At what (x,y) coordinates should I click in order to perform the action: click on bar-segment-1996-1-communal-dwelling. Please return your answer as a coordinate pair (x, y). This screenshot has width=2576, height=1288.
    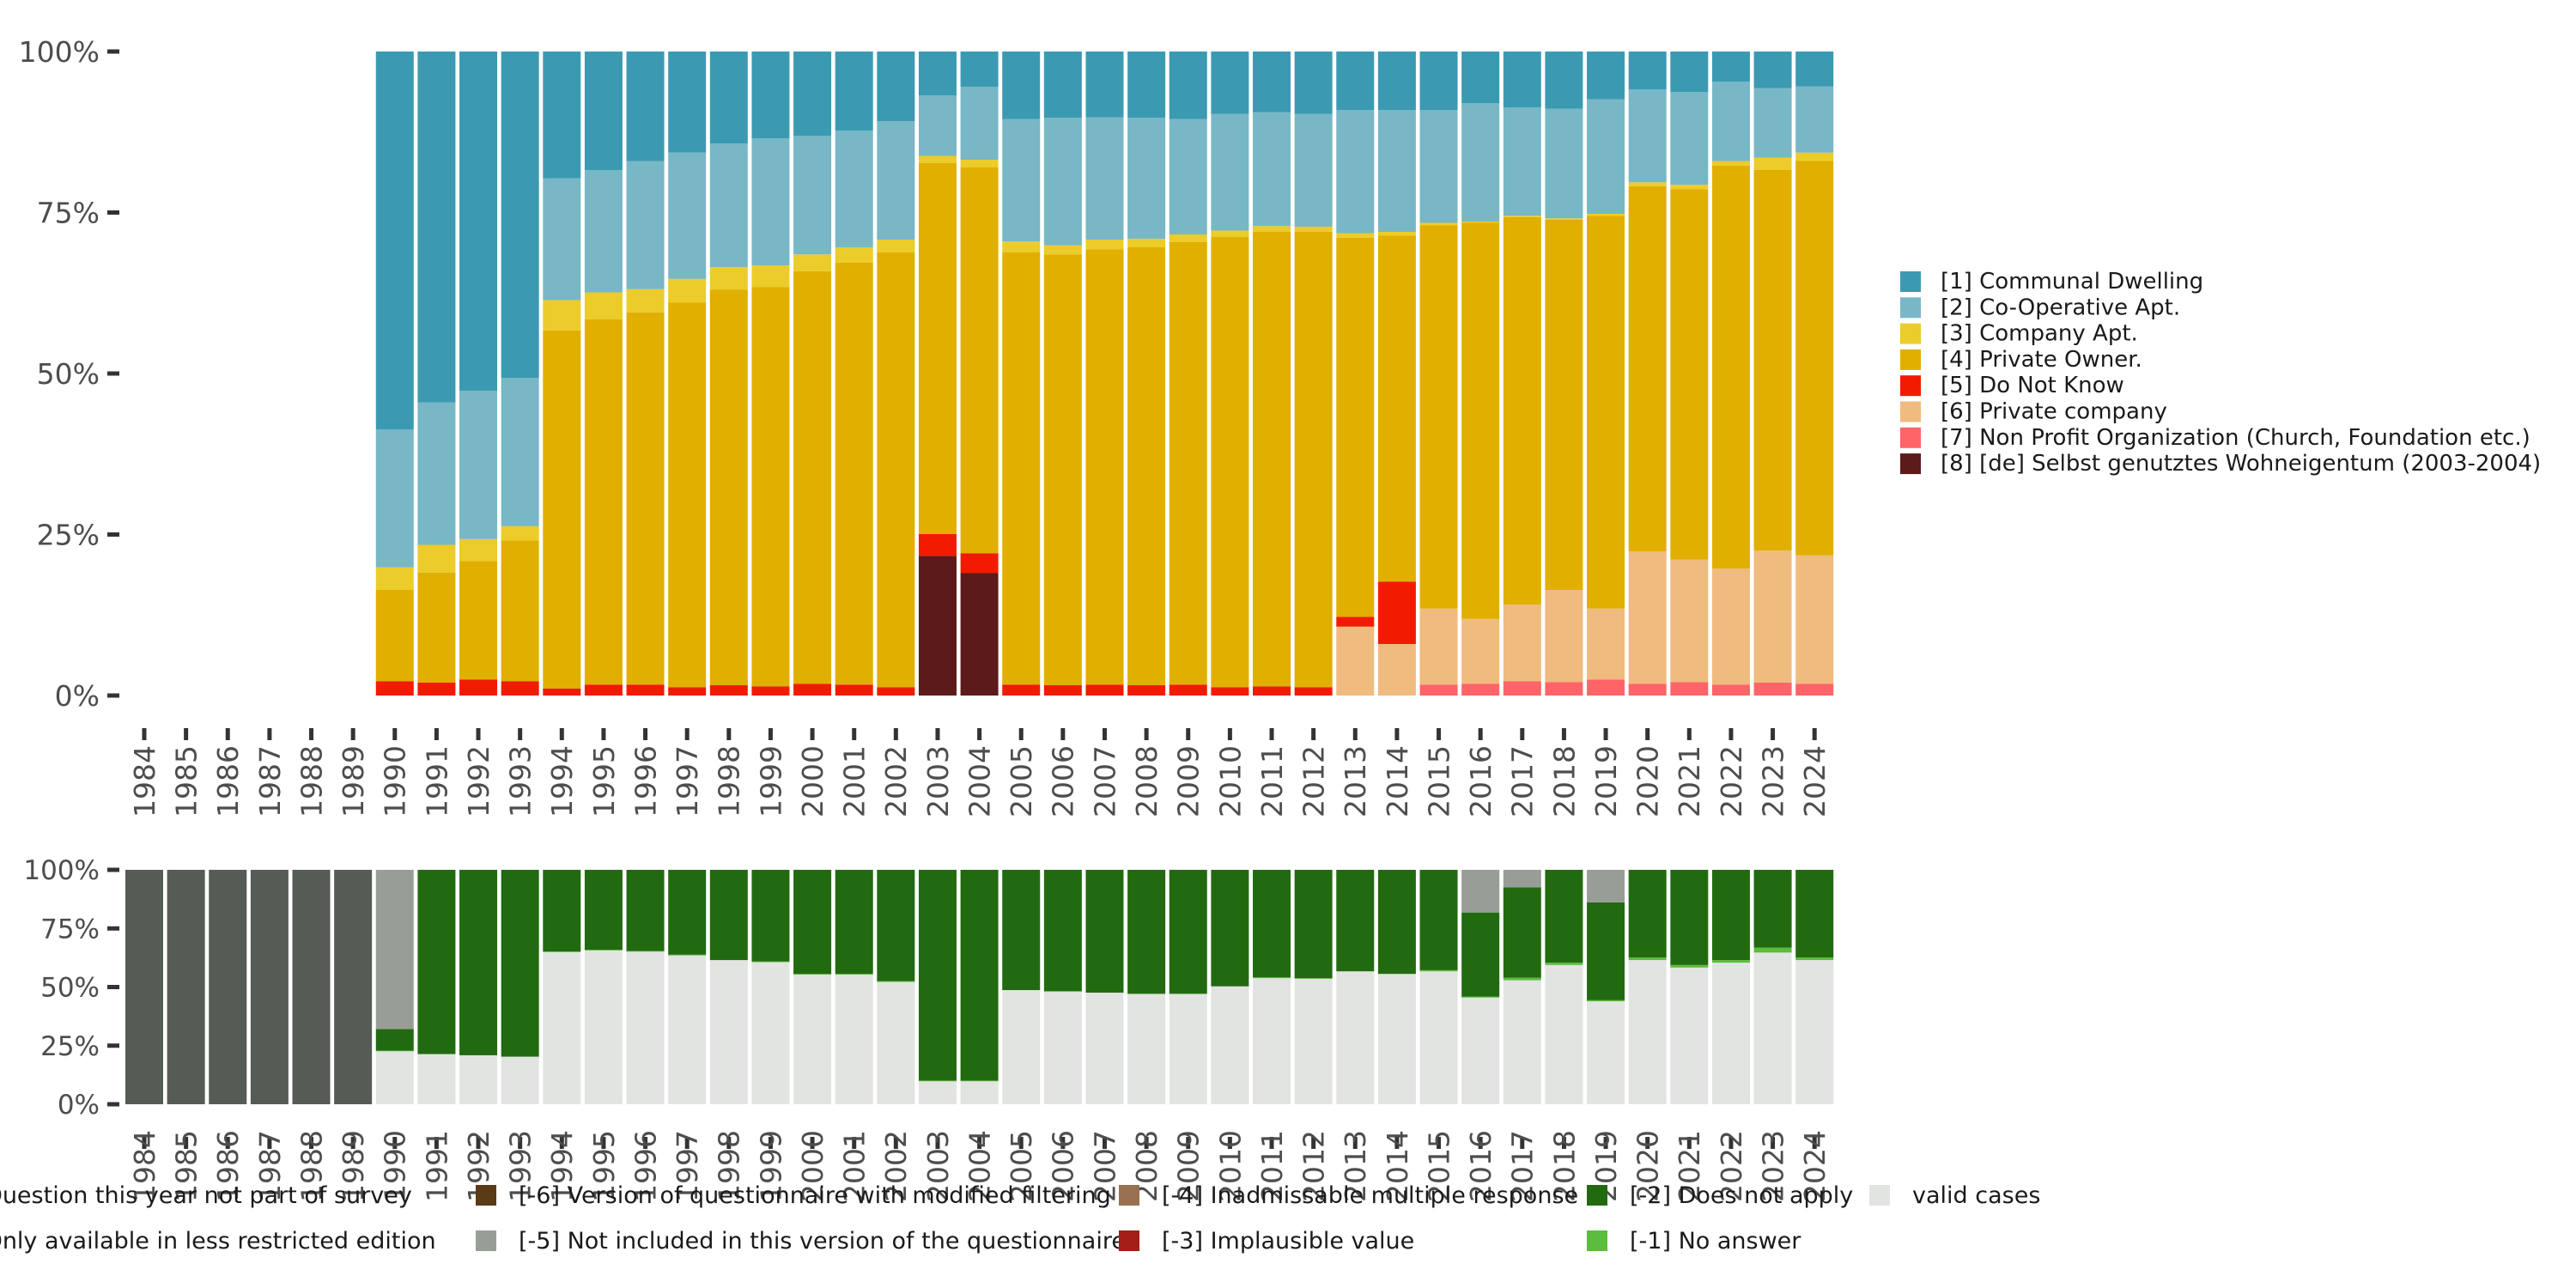
    Looking at the image, I should click on (645, 106).